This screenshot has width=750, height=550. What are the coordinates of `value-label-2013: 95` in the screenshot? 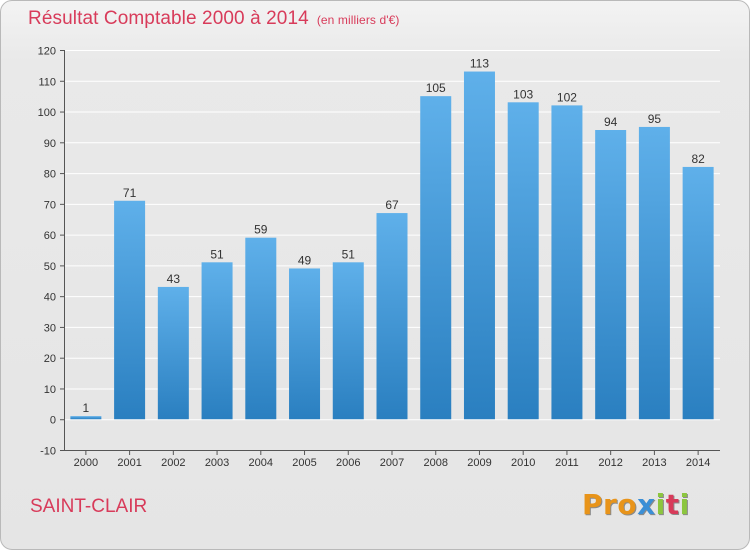 It's located at (655, 119).